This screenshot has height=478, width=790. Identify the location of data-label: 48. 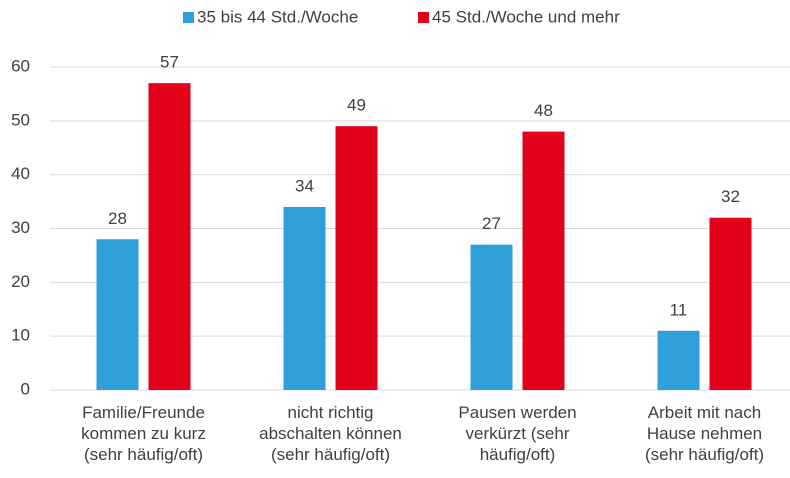
(543, 110).